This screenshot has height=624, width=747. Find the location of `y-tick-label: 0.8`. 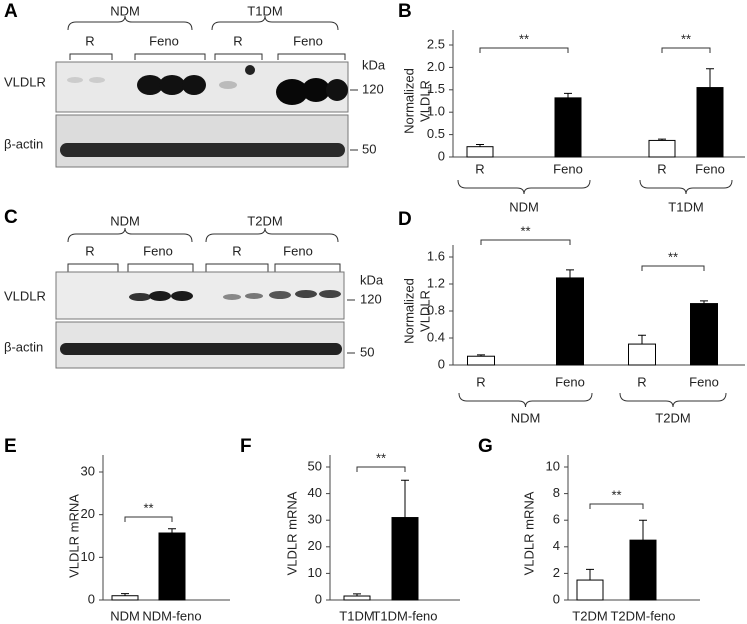

y-tick-label: 0.8 is located at coordinates (436, 309).